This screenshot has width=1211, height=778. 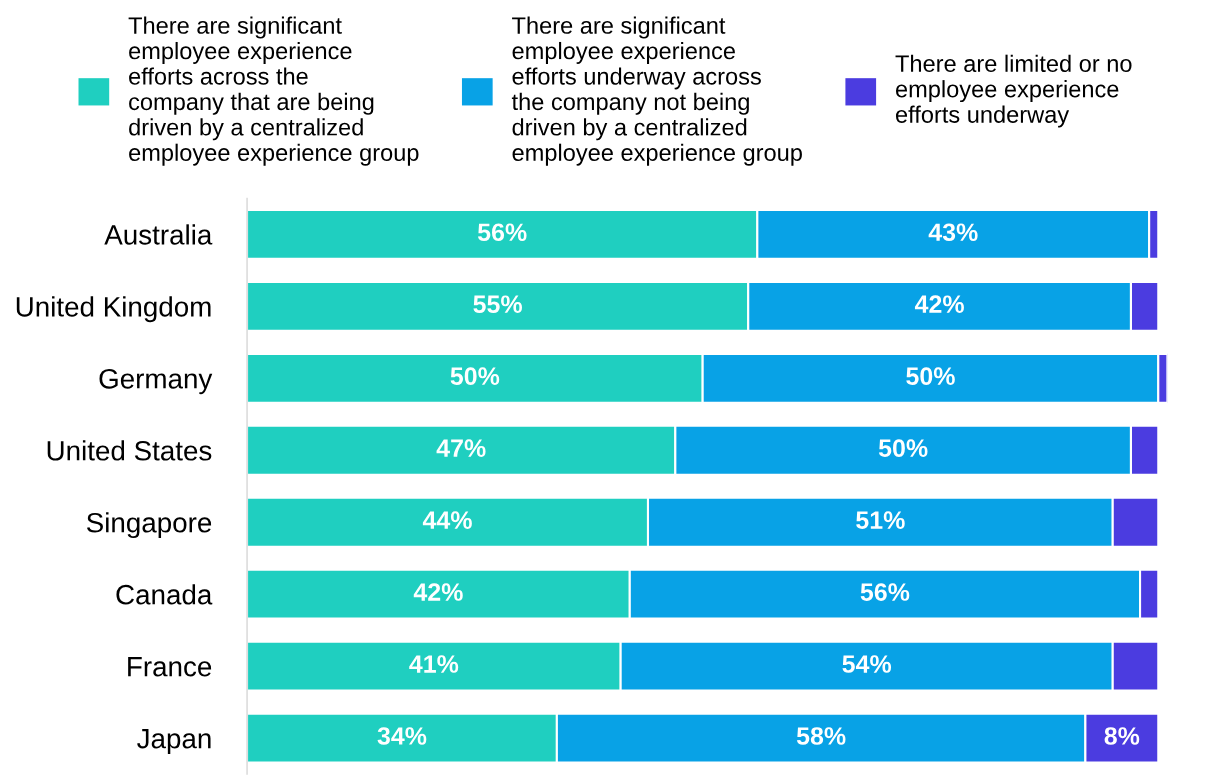 I want to click on data-label: 54%, so click(x=867, y=664).